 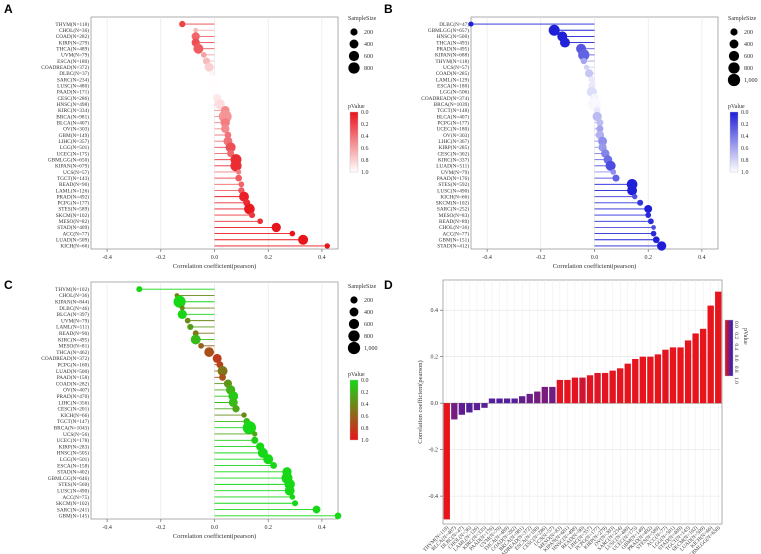 I want to click on y-tick-label: SARC(N=234), so click(x=73, y=79).